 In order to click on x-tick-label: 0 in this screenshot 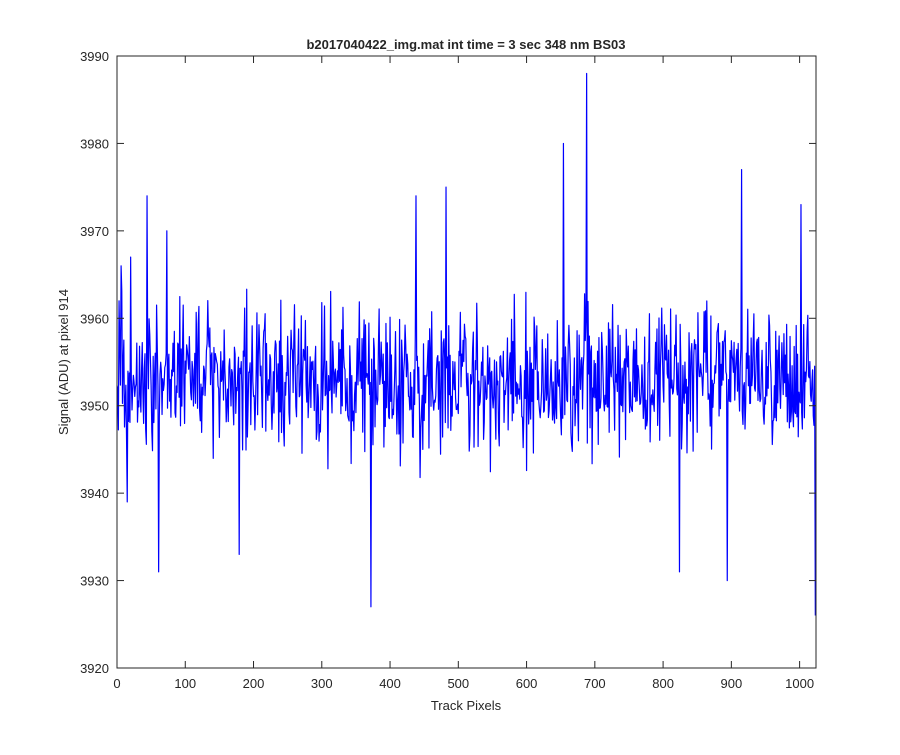, I will do `click(116, 683)`.